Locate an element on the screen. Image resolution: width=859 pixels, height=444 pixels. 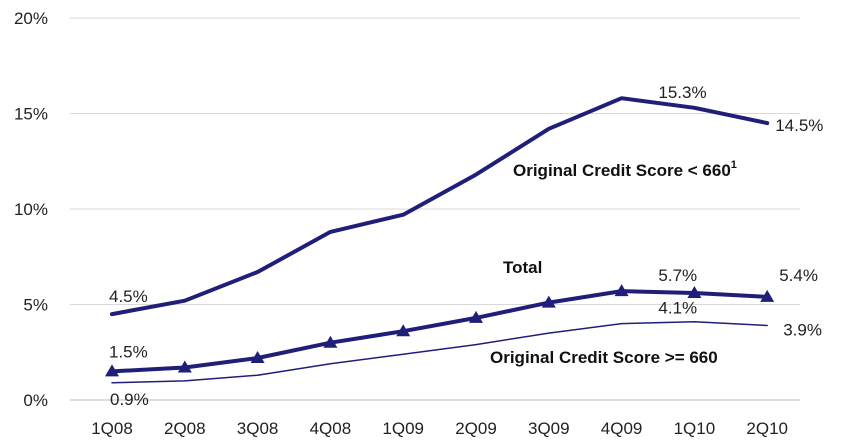
y-tick-label: 10% is located at coordinates (31, 209).